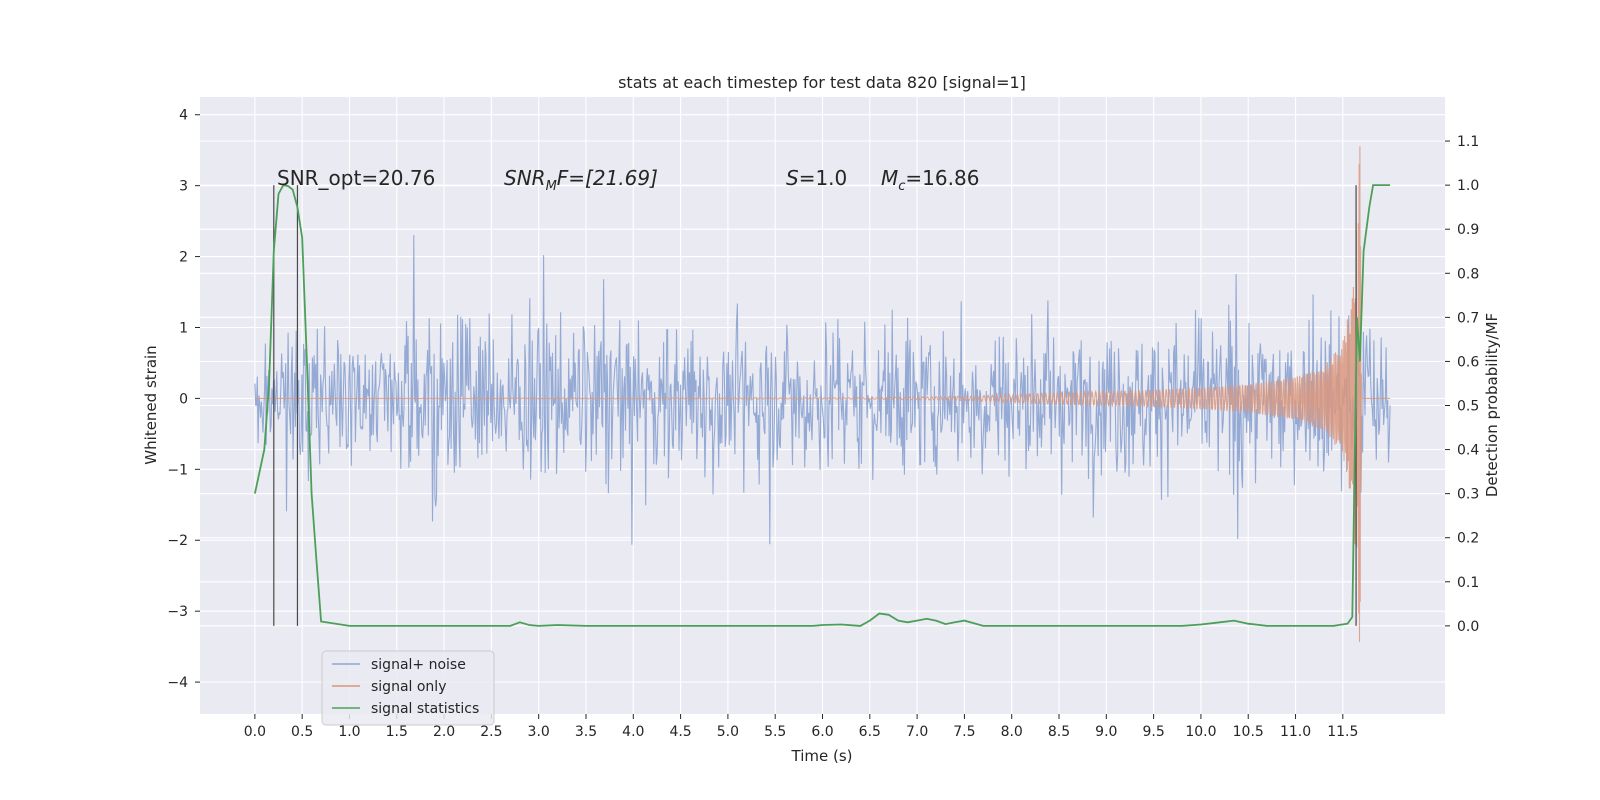 This screenshot has width=1600, height=800. What do you see at coordinates (792, 178) in the screenshot?
I see `annotation-s-symbol: S` at bounding box center [792, 178].